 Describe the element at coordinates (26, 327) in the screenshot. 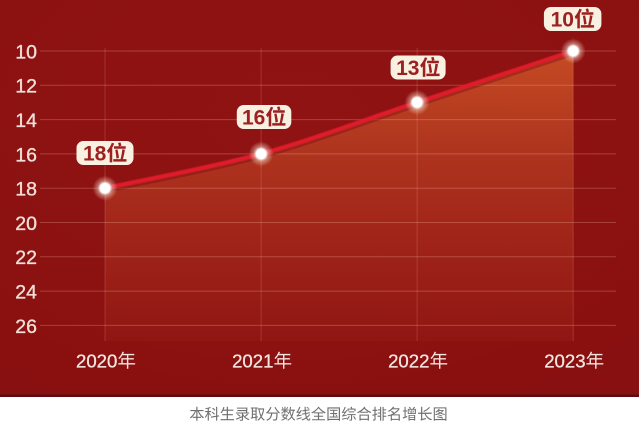

I see `svg-text: 26` at that location.